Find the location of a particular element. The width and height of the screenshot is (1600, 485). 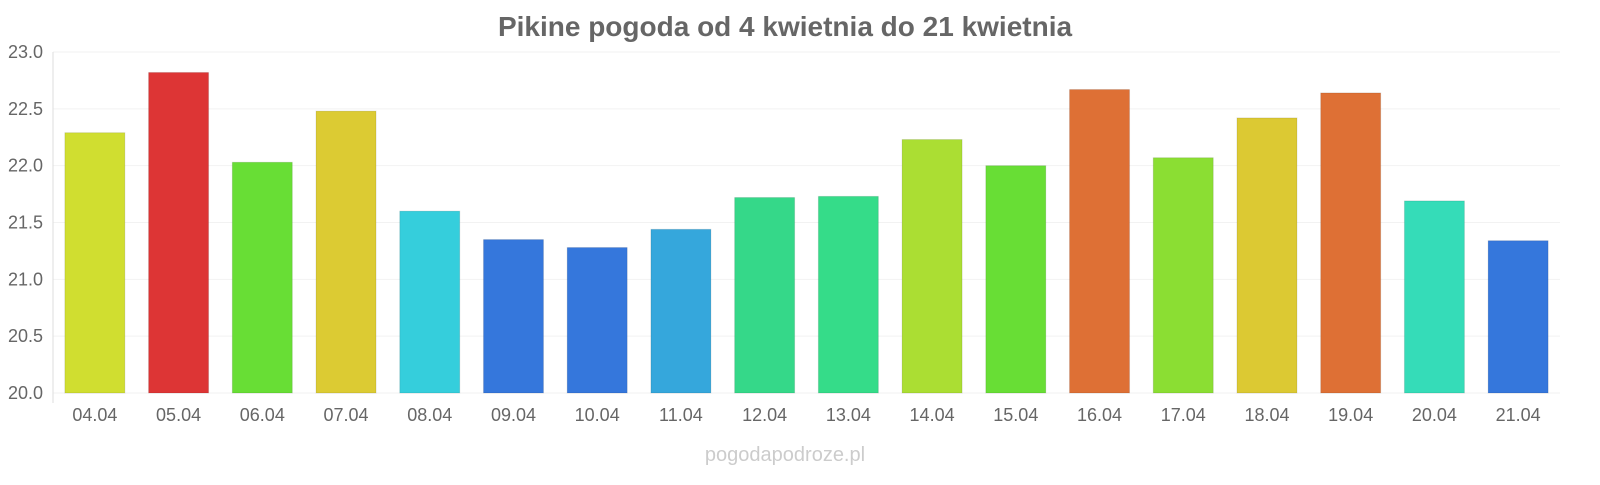

y-tick-label: 22.0 is located at coordinates (25, 166).